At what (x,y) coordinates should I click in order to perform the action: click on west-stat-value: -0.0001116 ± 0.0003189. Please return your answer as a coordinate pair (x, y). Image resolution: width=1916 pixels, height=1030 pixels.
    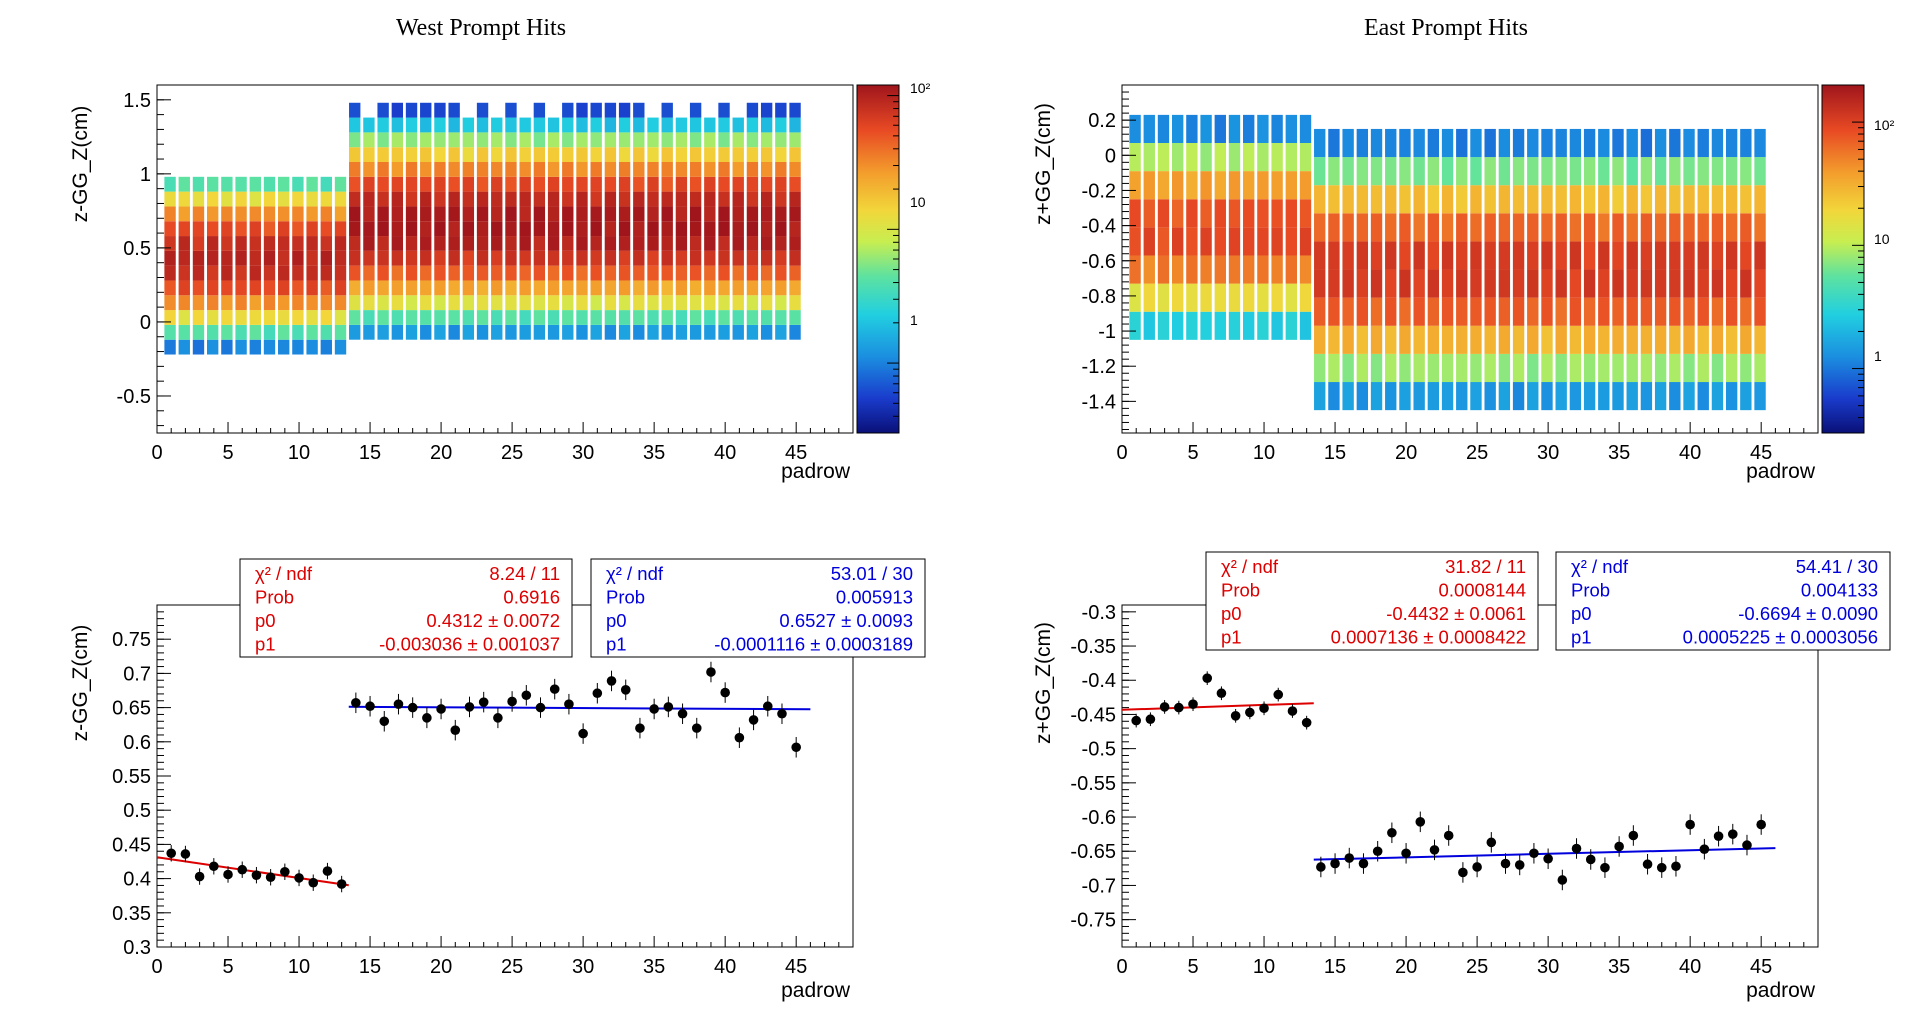
    Looking at the image, I should click on (813, 644).